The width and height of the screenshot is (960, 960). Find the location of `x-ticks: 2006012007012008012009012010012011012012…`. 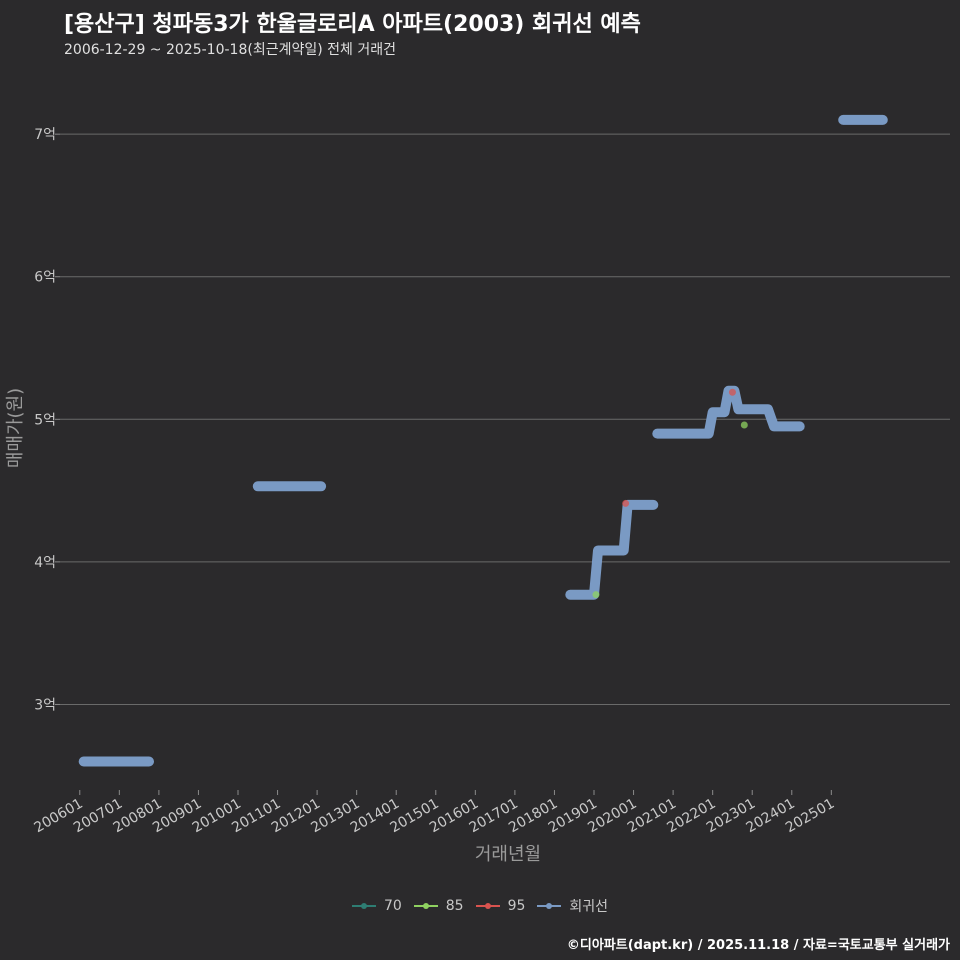

x-ticks: 2006012007012008012009012010012011012012… is located at coordinates (434, 813).